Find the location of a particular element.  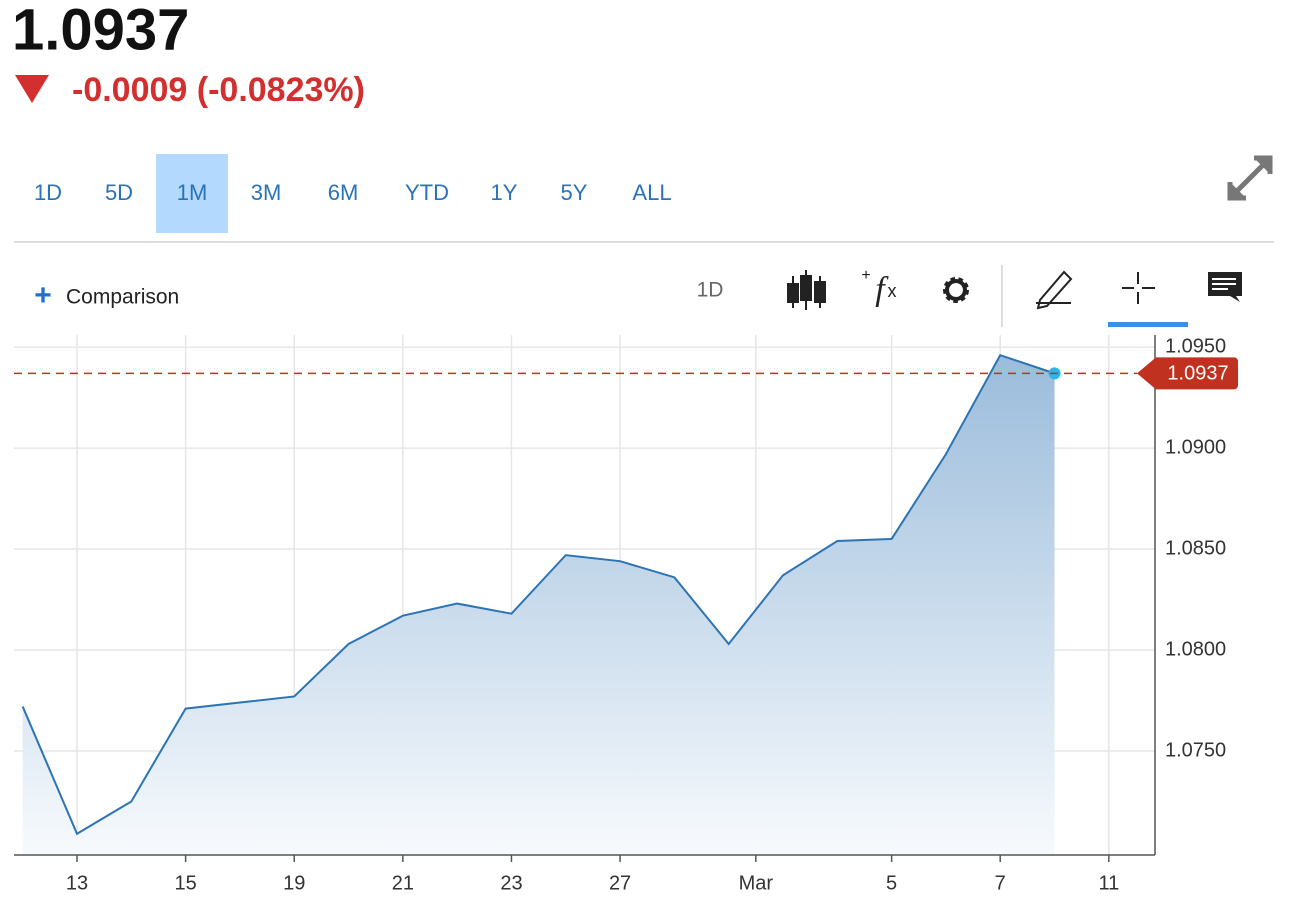

range-tab: 6M is located at coordinates (343, 192).